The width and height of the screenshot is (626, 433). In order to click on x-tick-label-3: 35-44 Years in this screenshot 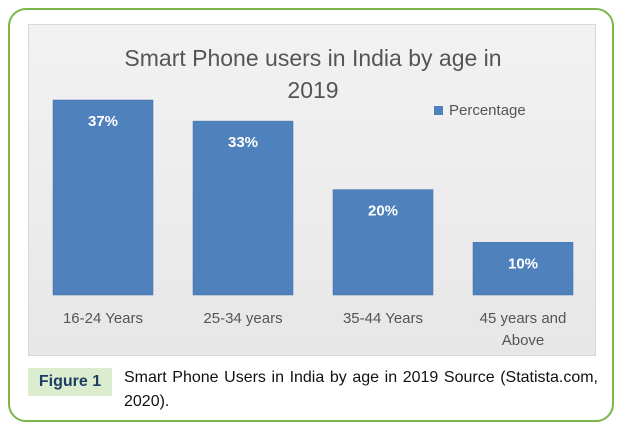, I will do `click(383, 318)`.